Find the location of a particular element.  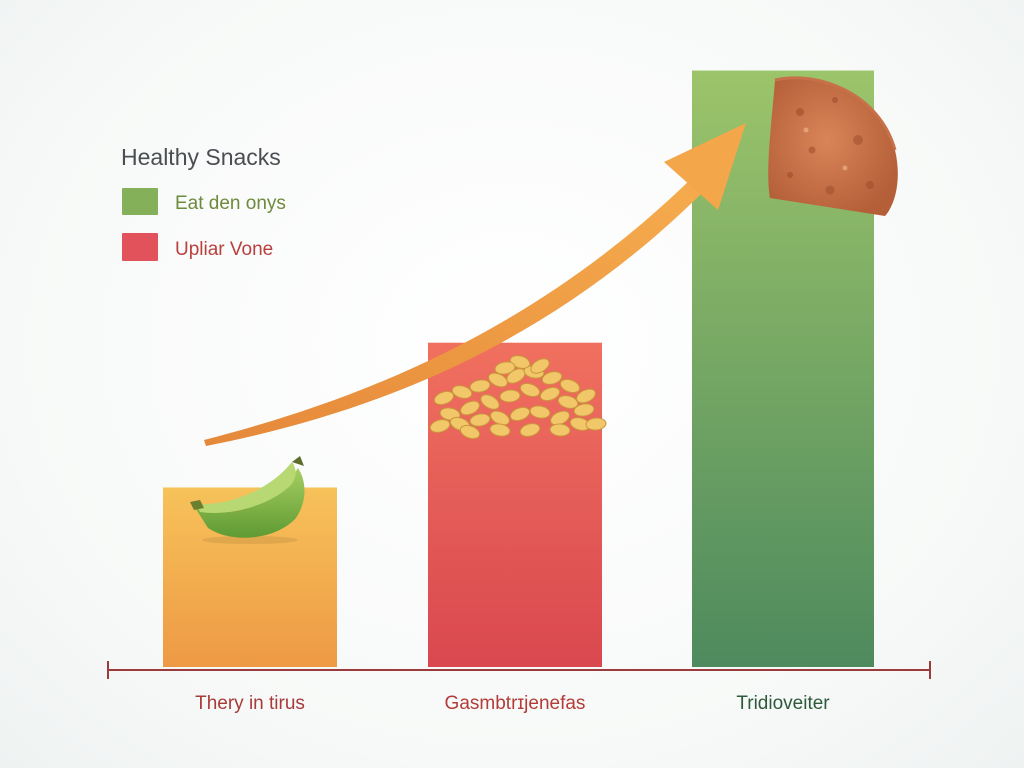

legend-swatch-healthy is located at coordinates (140, 201).